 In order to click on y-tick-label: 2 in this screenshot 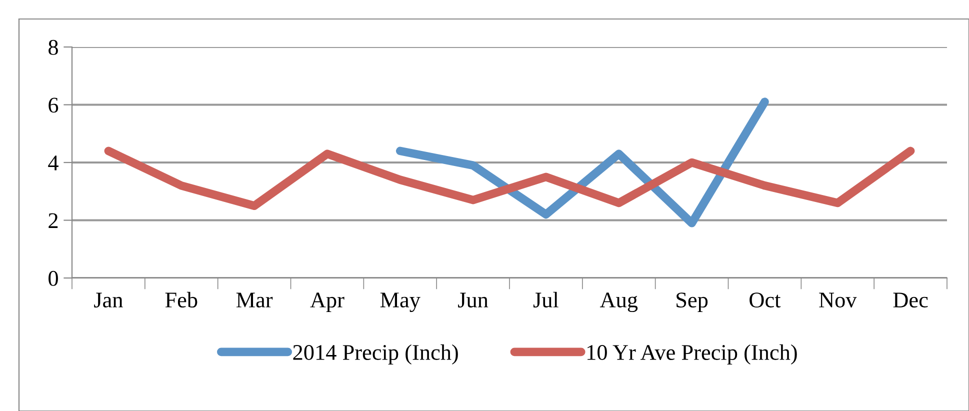, I will do `click(53, 220)`.